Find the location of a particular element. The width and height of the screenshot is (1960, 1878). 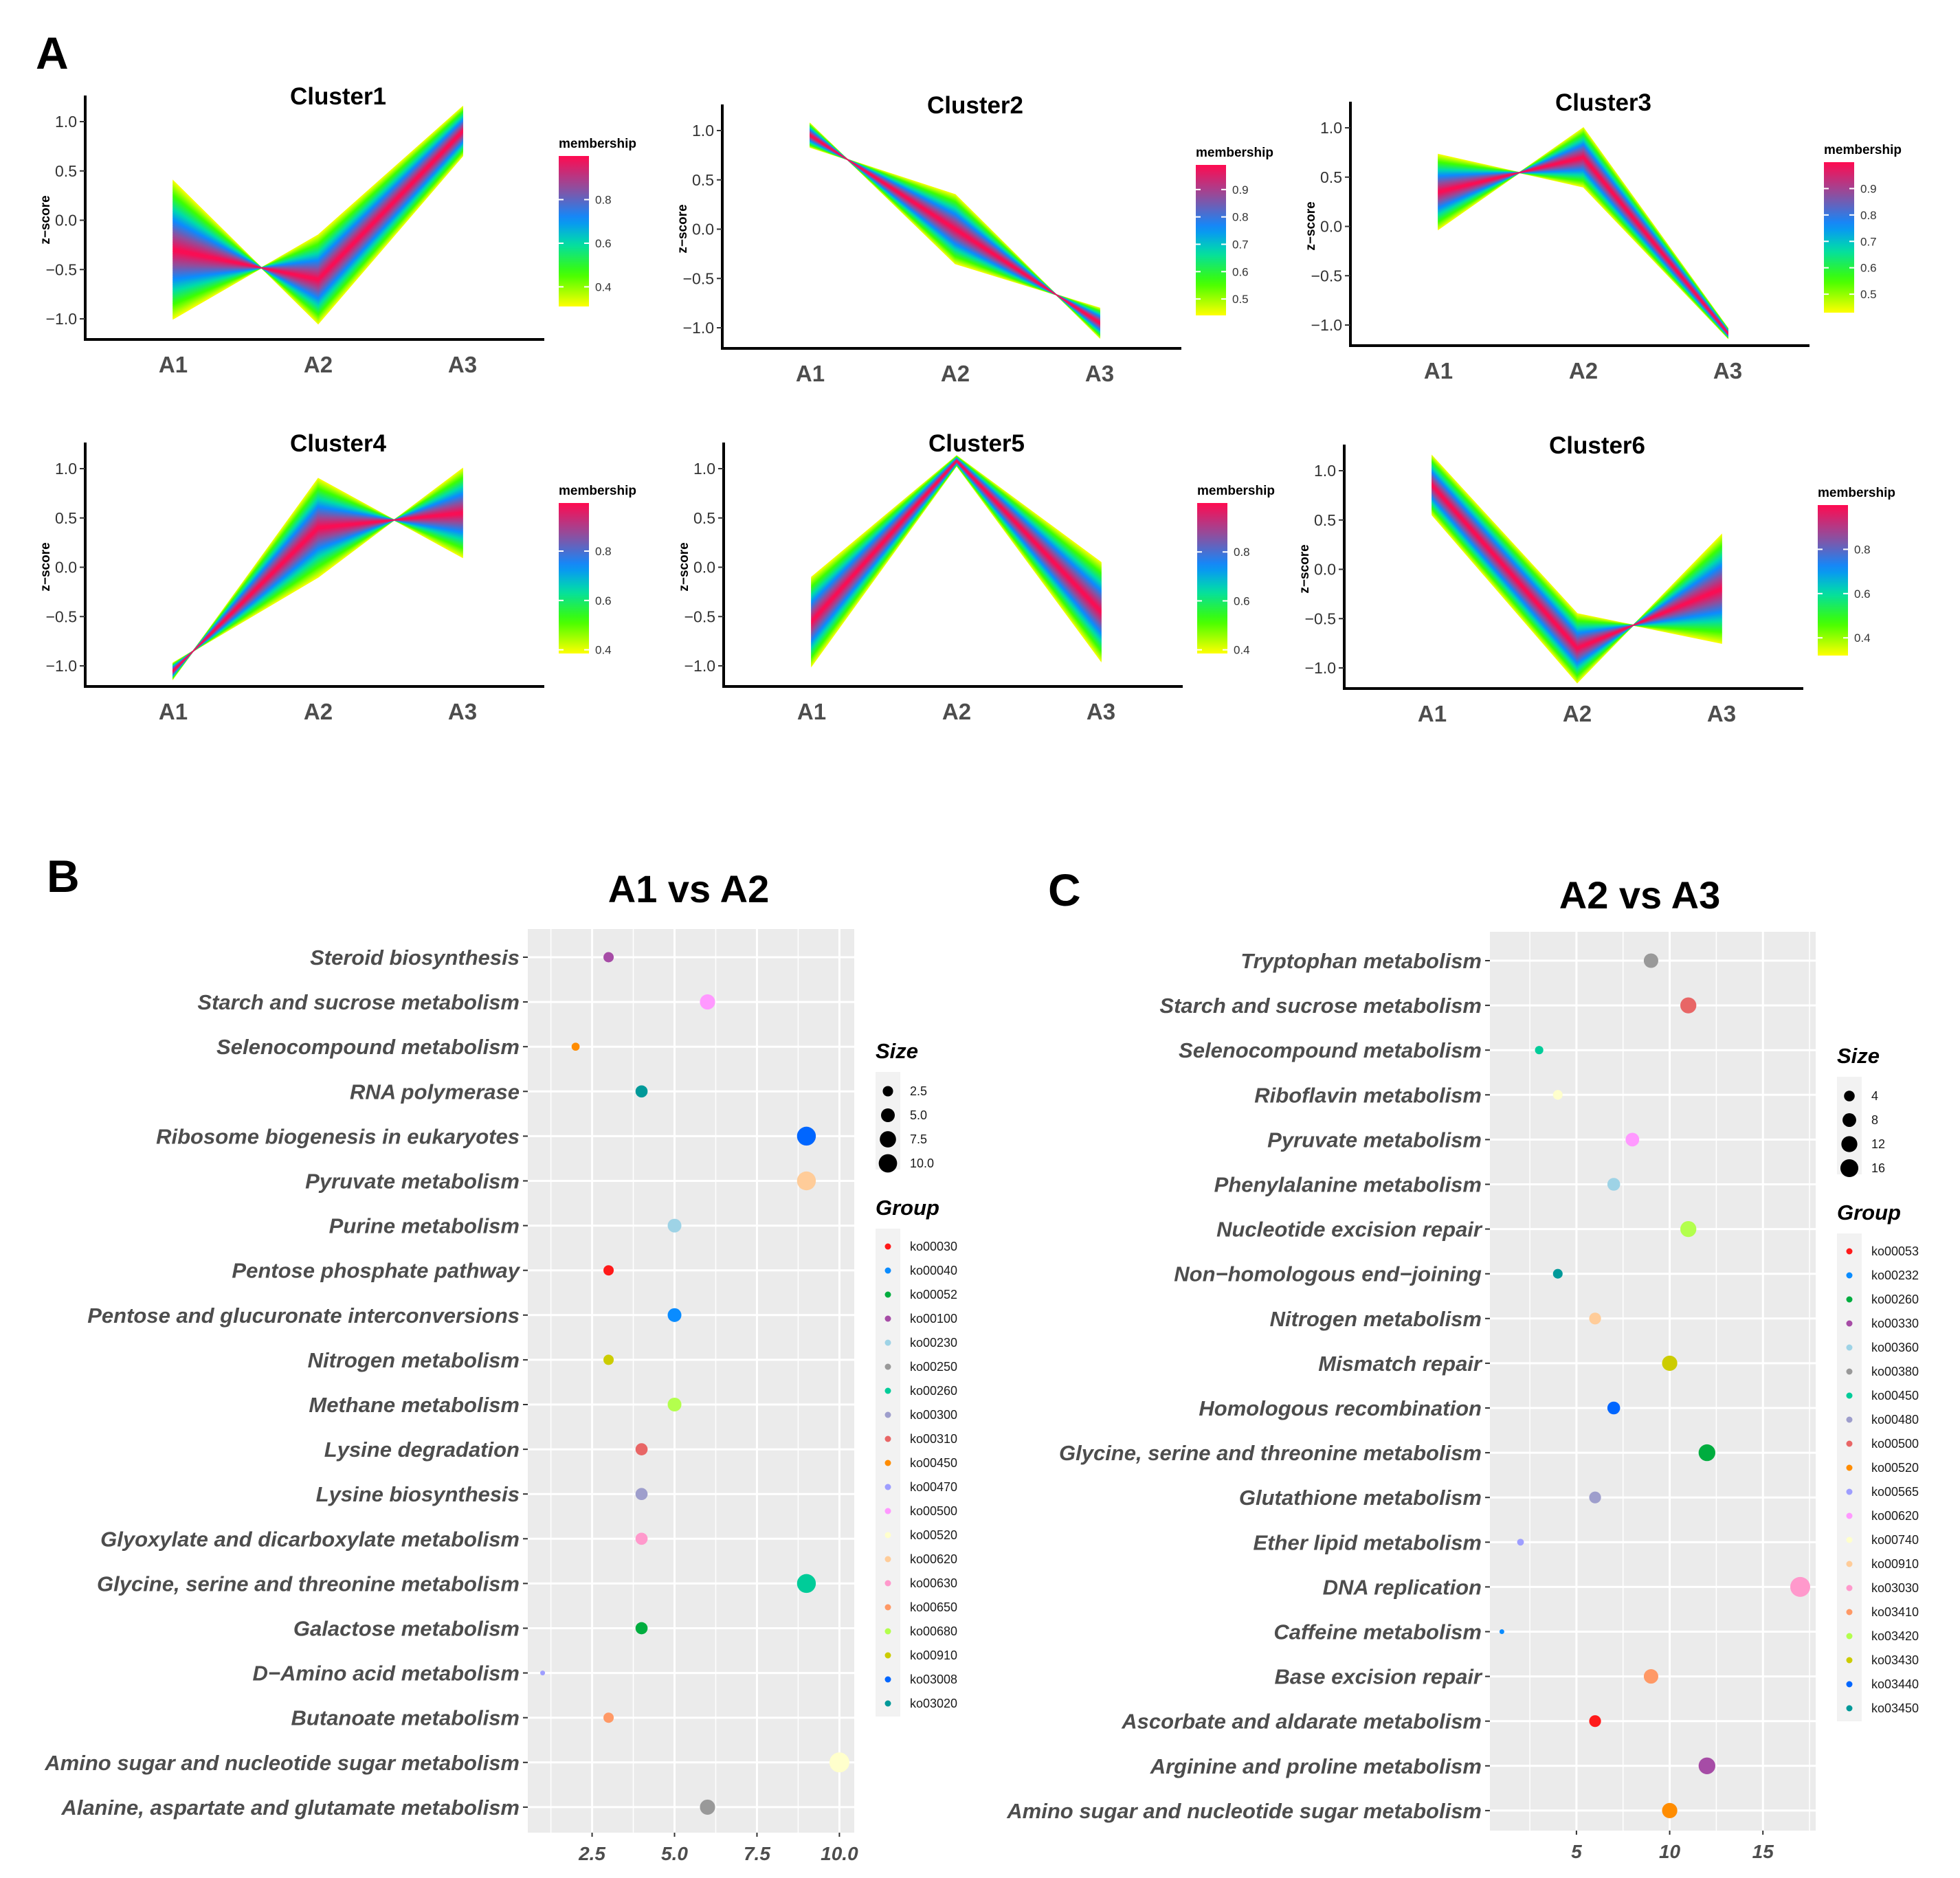

membership-legend: membership 0.4 0.6 0.8 is located at coordinates (597, 221).